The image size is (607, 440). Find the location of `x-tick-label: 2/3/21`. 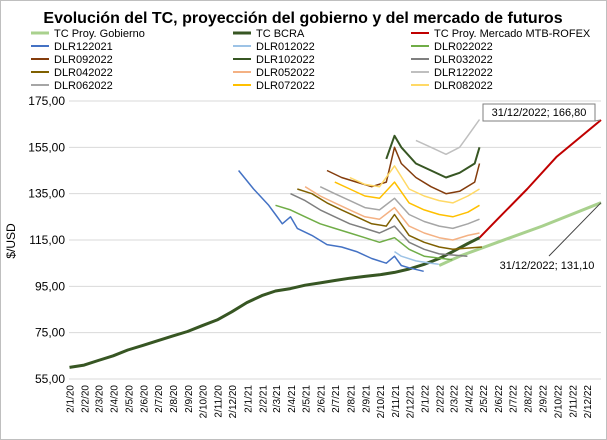

x-tick-label: 2/3/21 is located at coordinates (277, 399).